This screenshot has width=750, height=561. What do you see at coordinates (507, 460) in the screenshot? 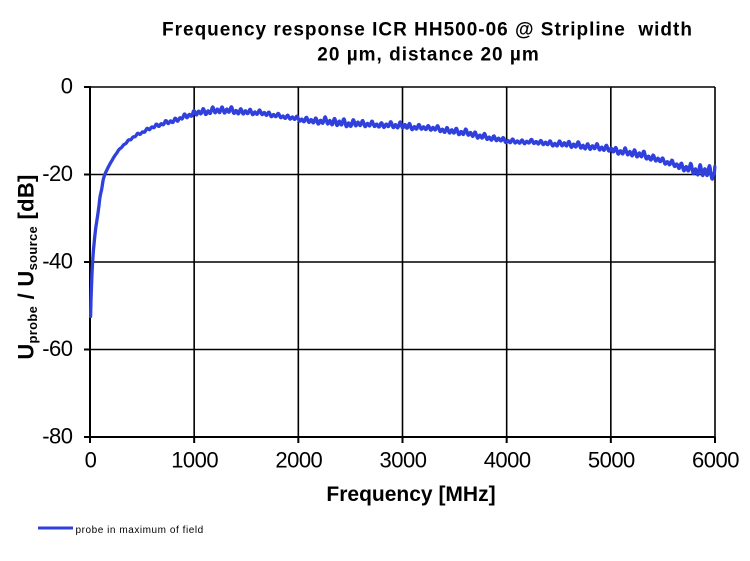
I see `svg-text: 4000` at bounding box center [507, 460].